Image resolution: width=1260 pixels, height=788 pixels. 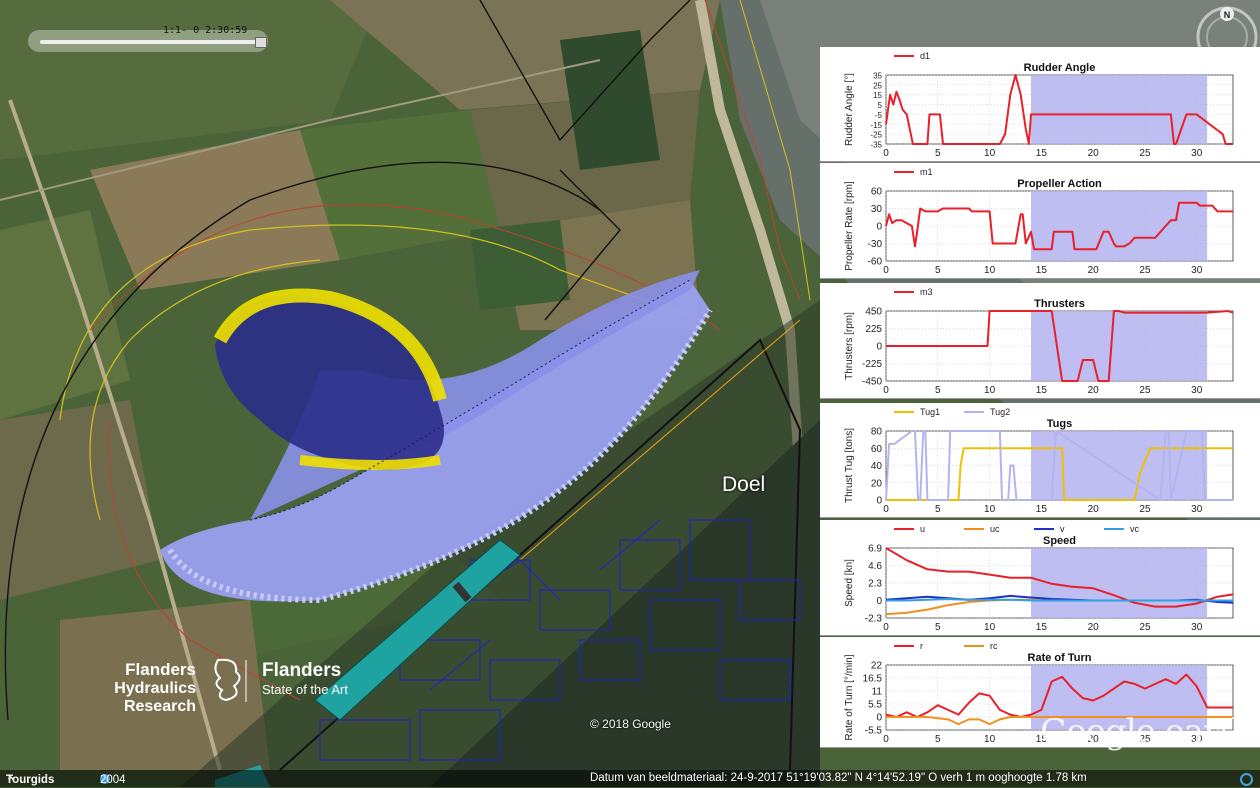 I want to click on y-tick-label: 80, so click(x=877, y=432).